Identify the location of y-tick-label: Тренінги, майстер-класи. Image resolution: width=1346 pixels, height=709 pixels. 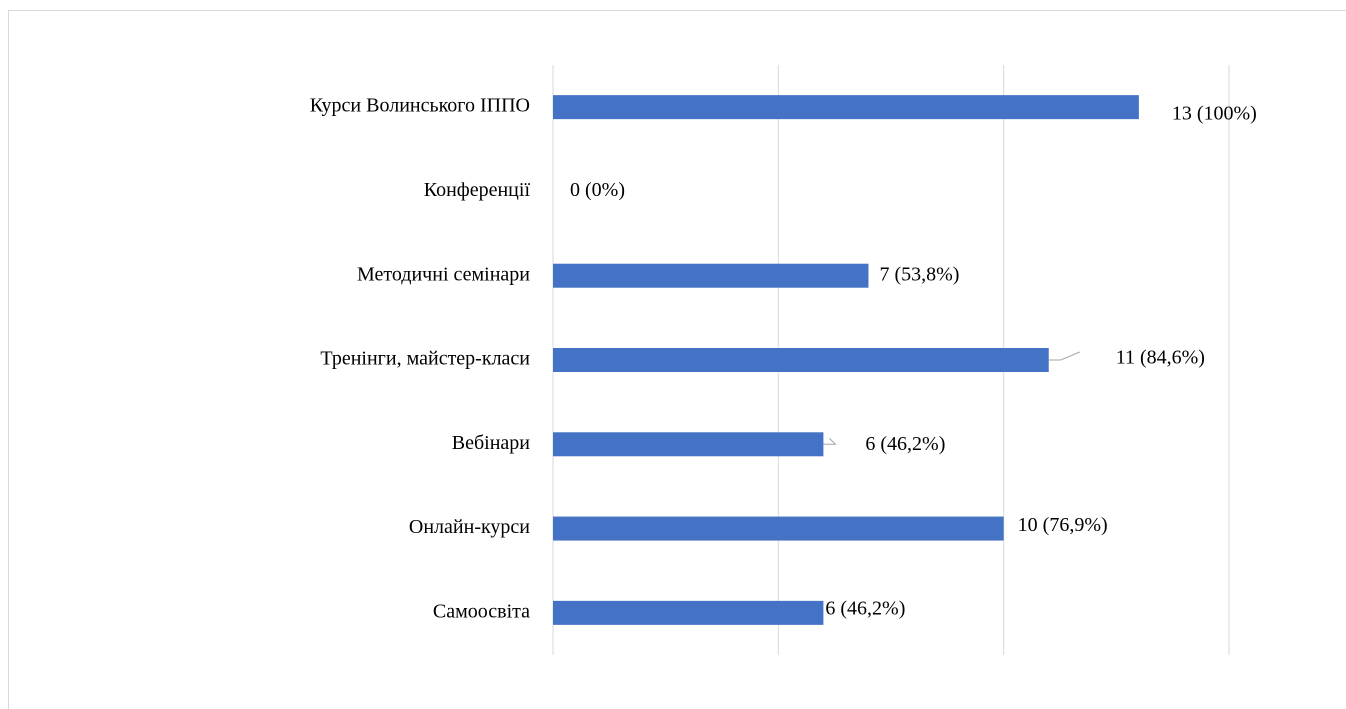
(425, 359).